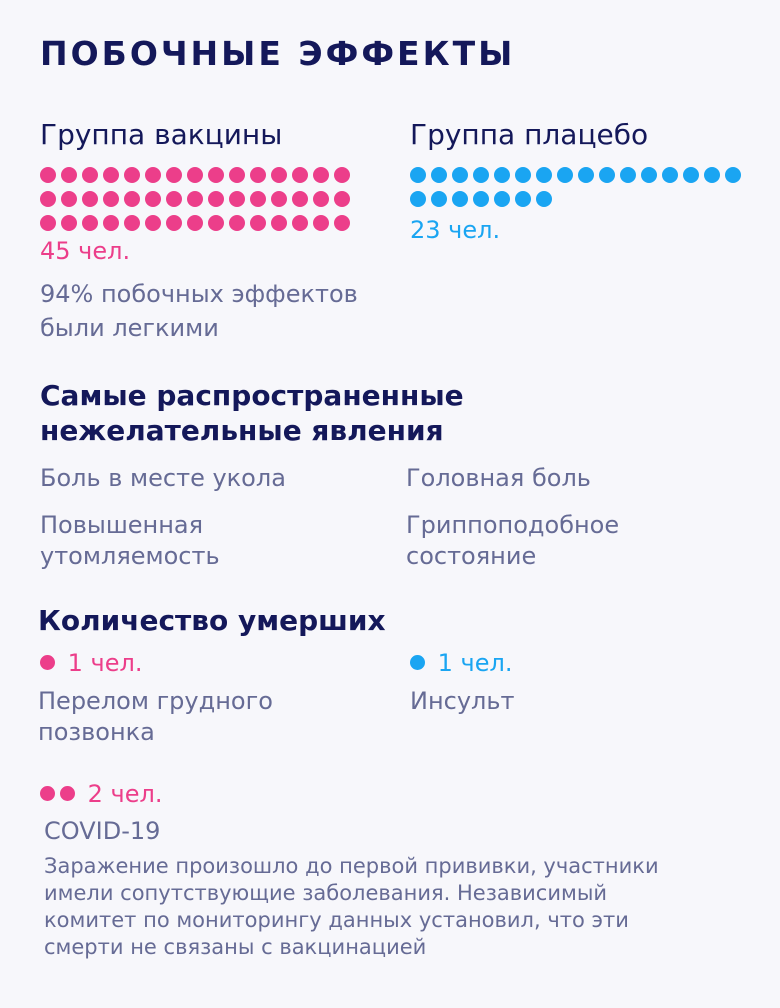 The image size is (780, 1008). Describe the element at coordinates (462, 701) in the screenshot. I see `placebo-death-cause: Инсульт` at that location.